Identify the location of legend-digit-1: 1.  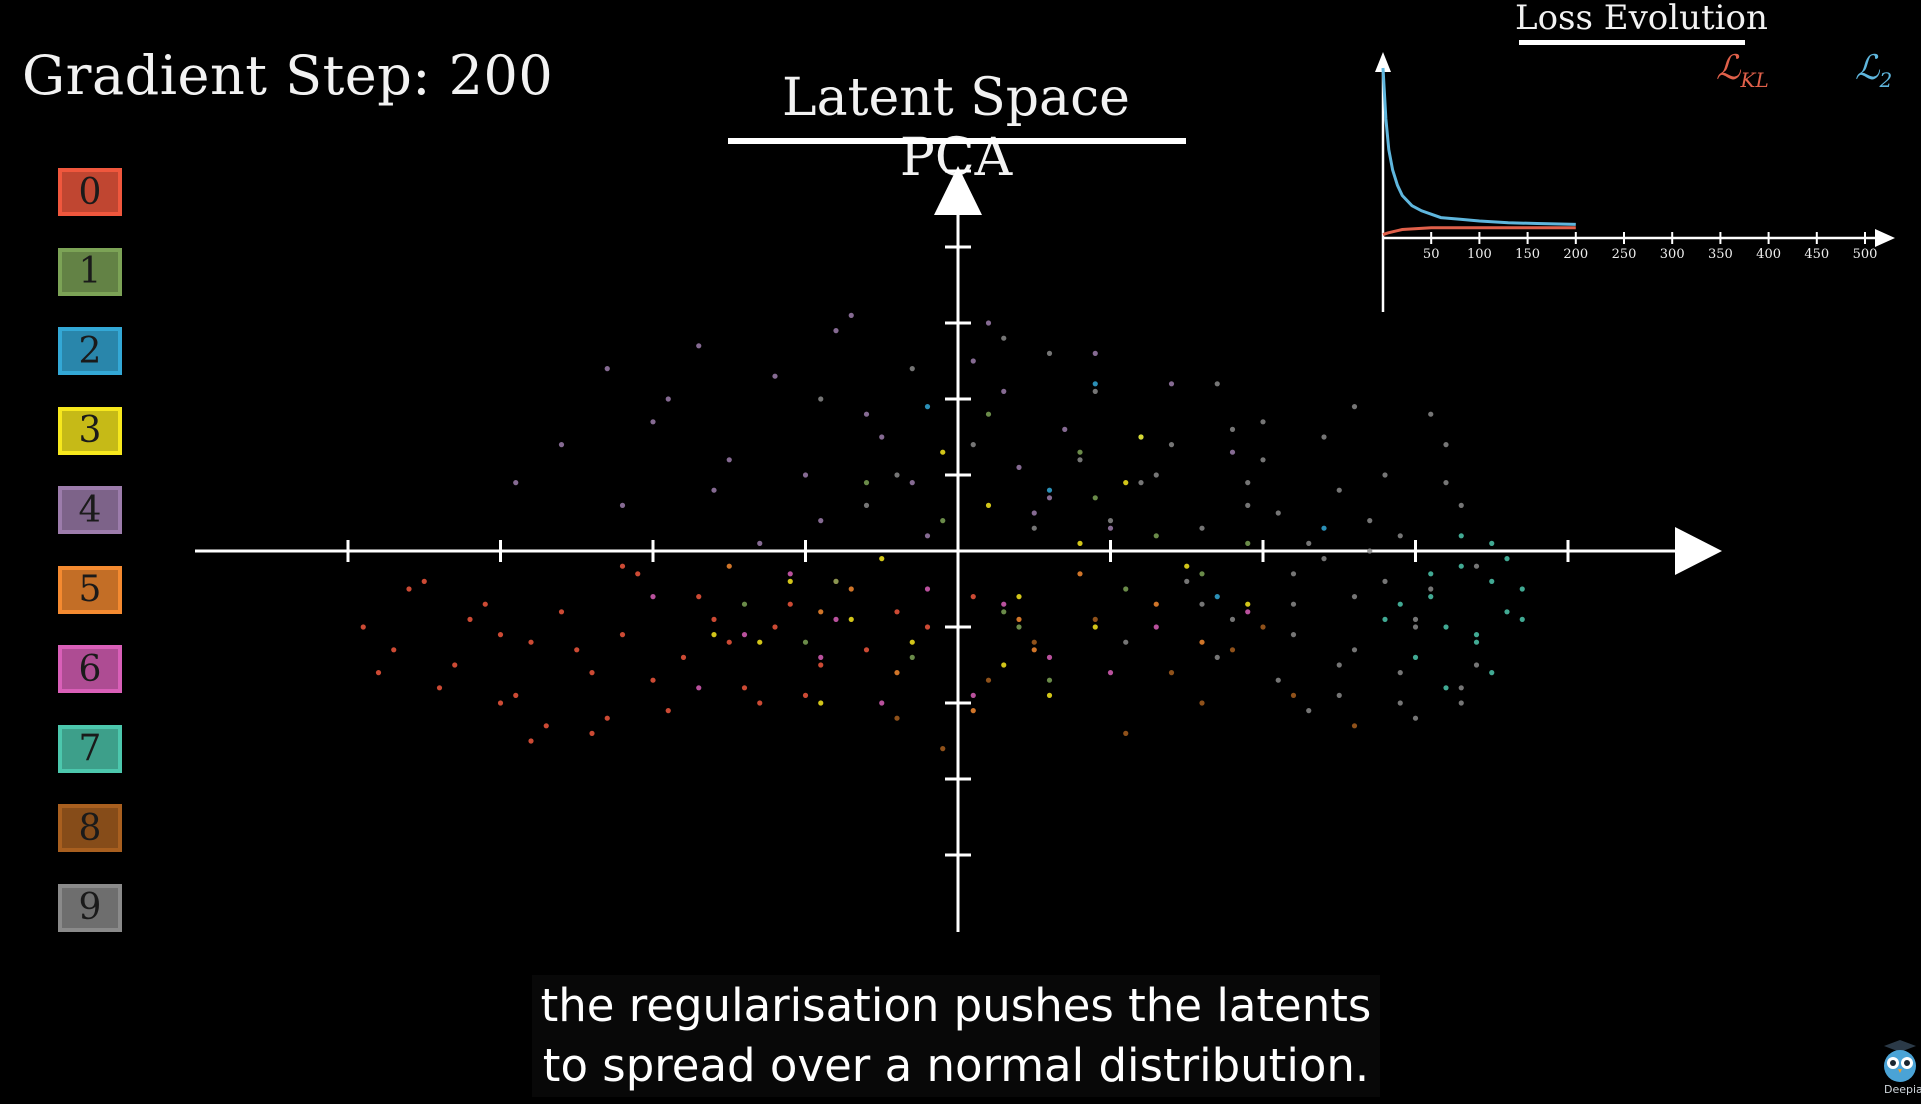
(90, 271).